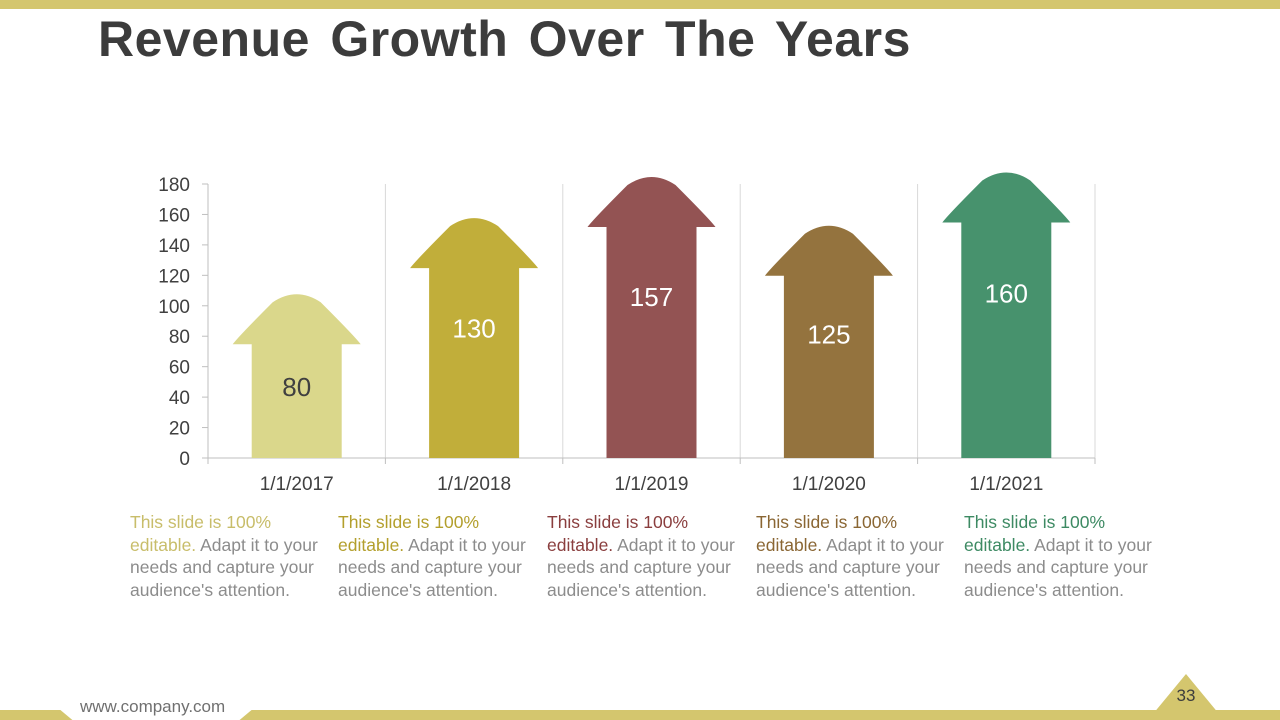  What do you see at coordinates (640, 715) in the screenshot?
I see `bottom-accent-bar` at bounding box center [640, 715].